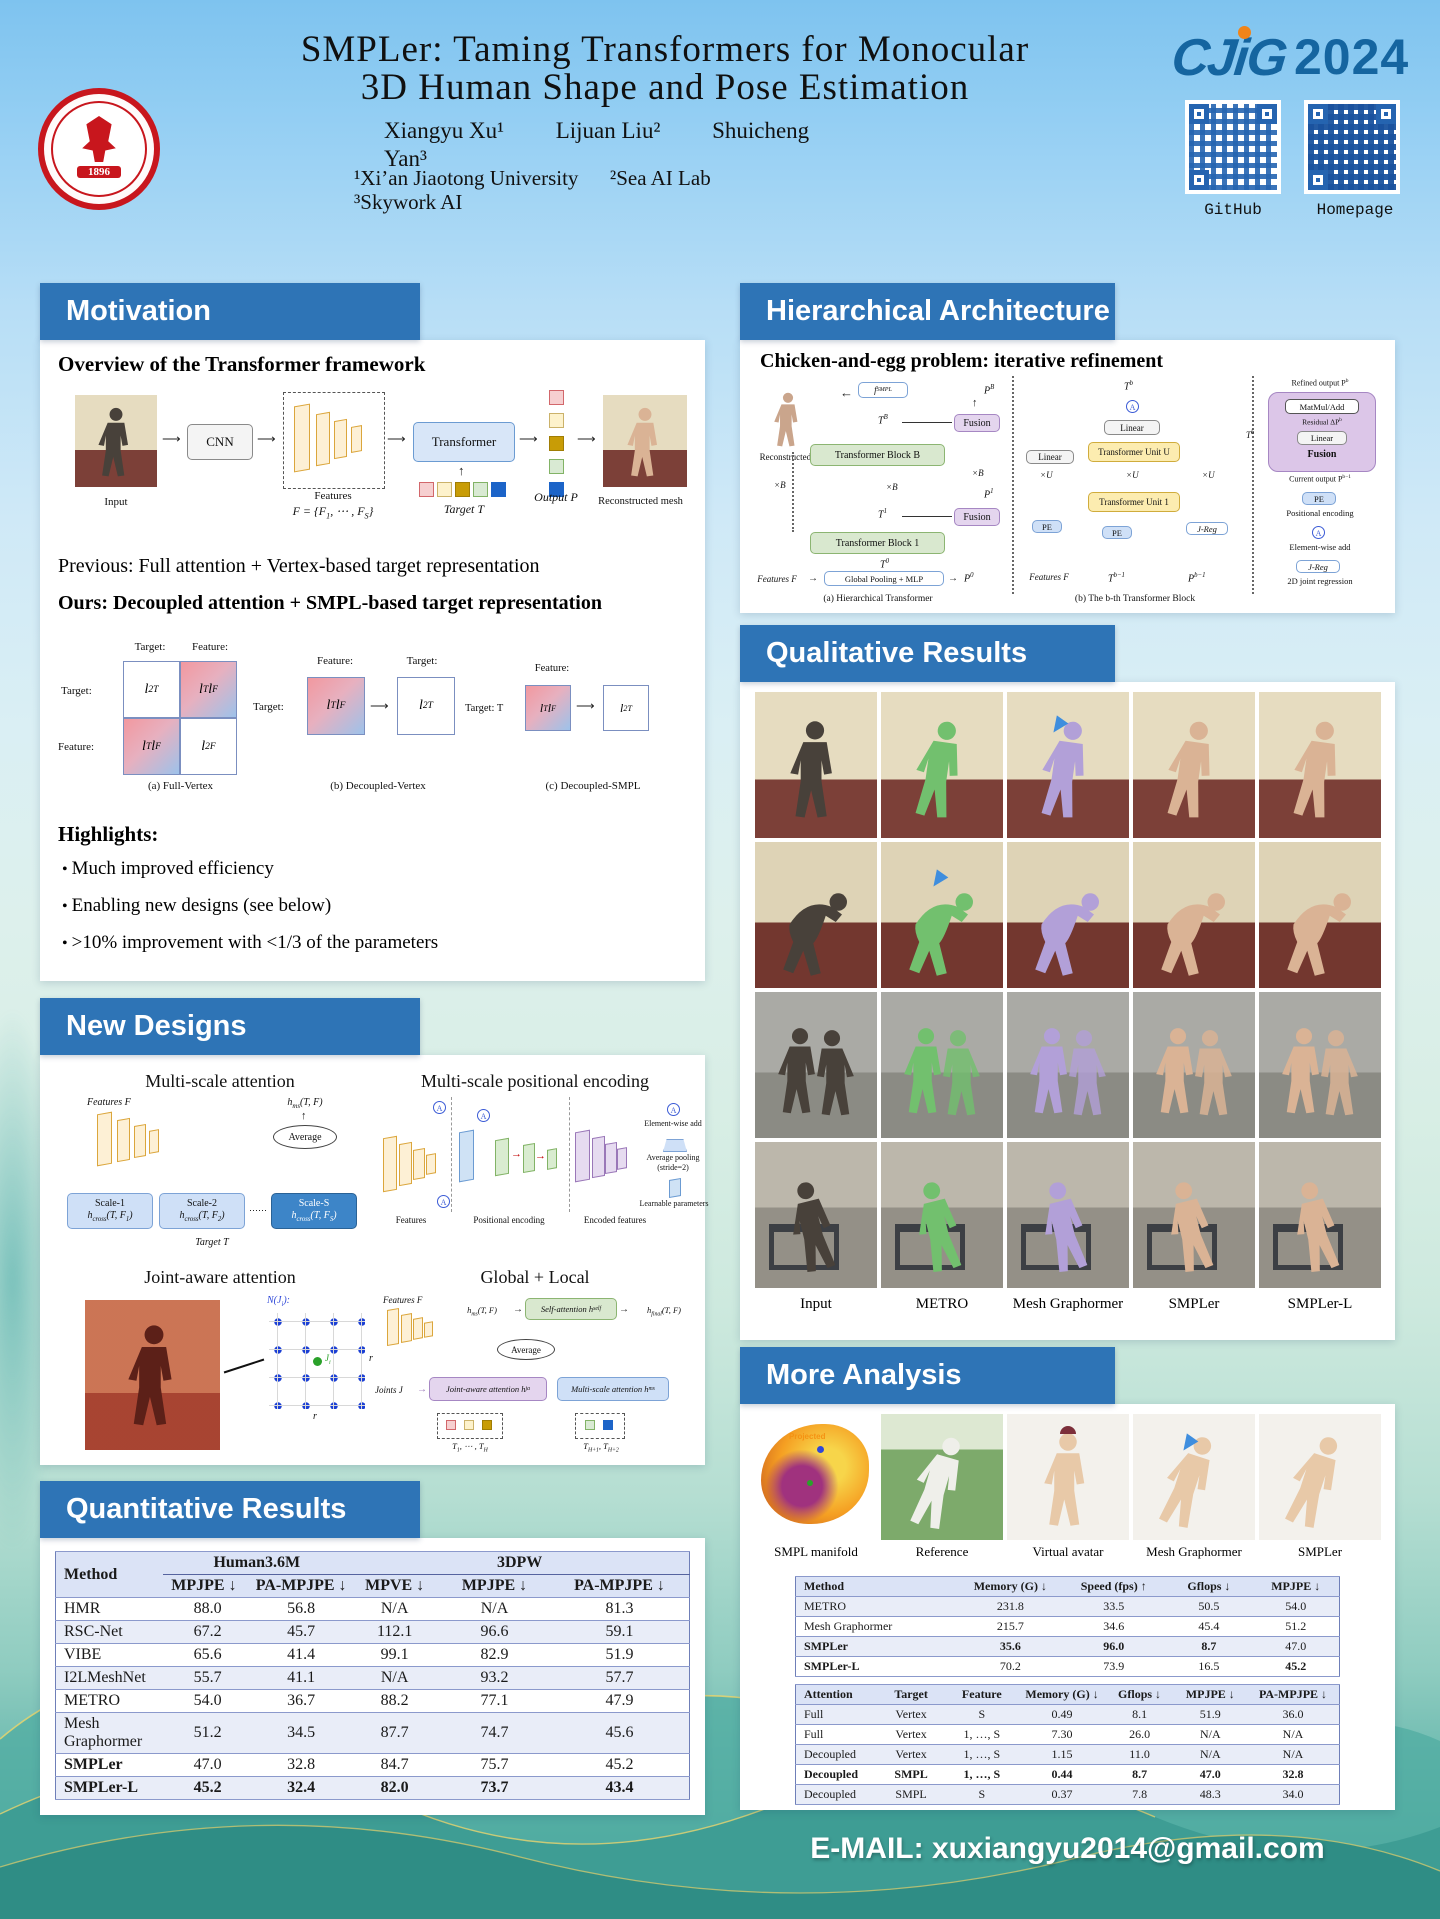 The height and width of the screenshot is (1919, 1440). Describe the element at coordinates (1233, 210) in the screenshot. I see `qr-github-label: GitHub` at that location.